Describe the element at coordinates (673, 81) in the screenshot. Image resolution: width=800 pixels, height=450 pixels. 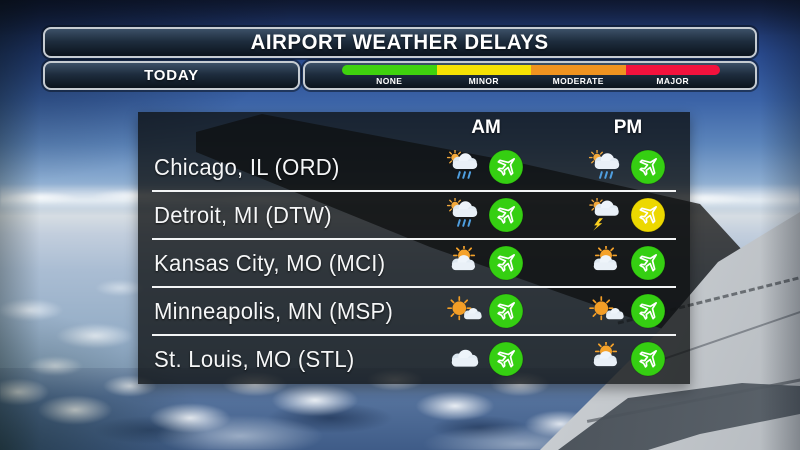
I see `legend-label-major: MAJOR` at that location.